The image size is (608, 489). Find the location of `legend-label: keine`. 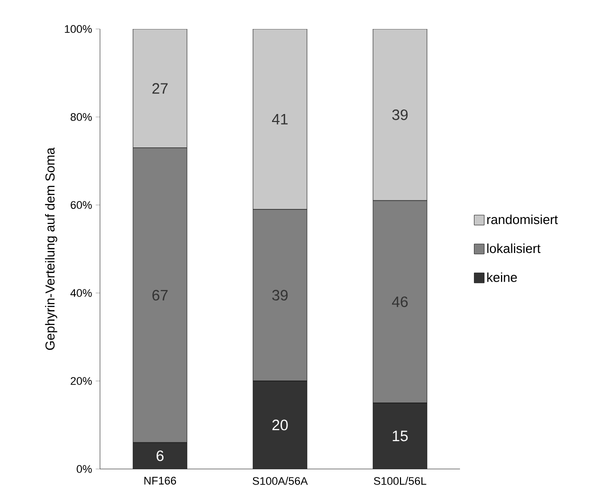

legend-label: keine is located at coordinates (502, 277).